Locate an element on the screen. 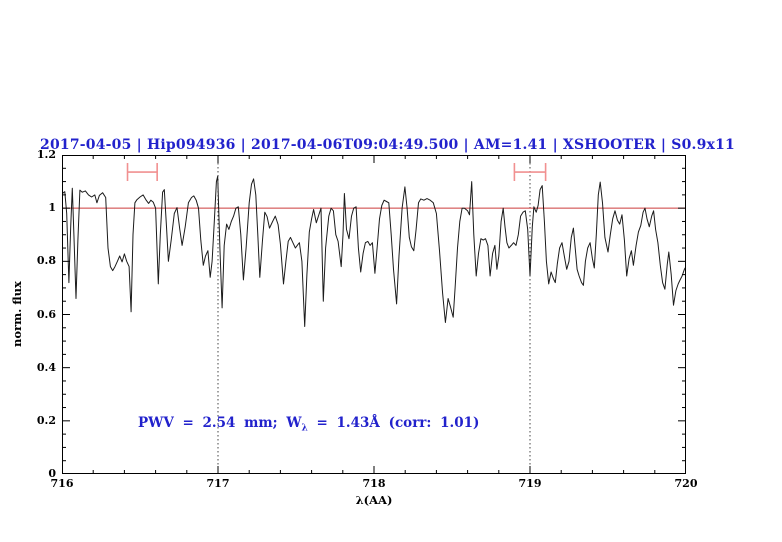 This screenshot has width=782, height=542. pwv-annotation: PWV = 2.54 mm; Wλ = 1.43Å (corr: 1.01) is located at coordinates (308, 424).